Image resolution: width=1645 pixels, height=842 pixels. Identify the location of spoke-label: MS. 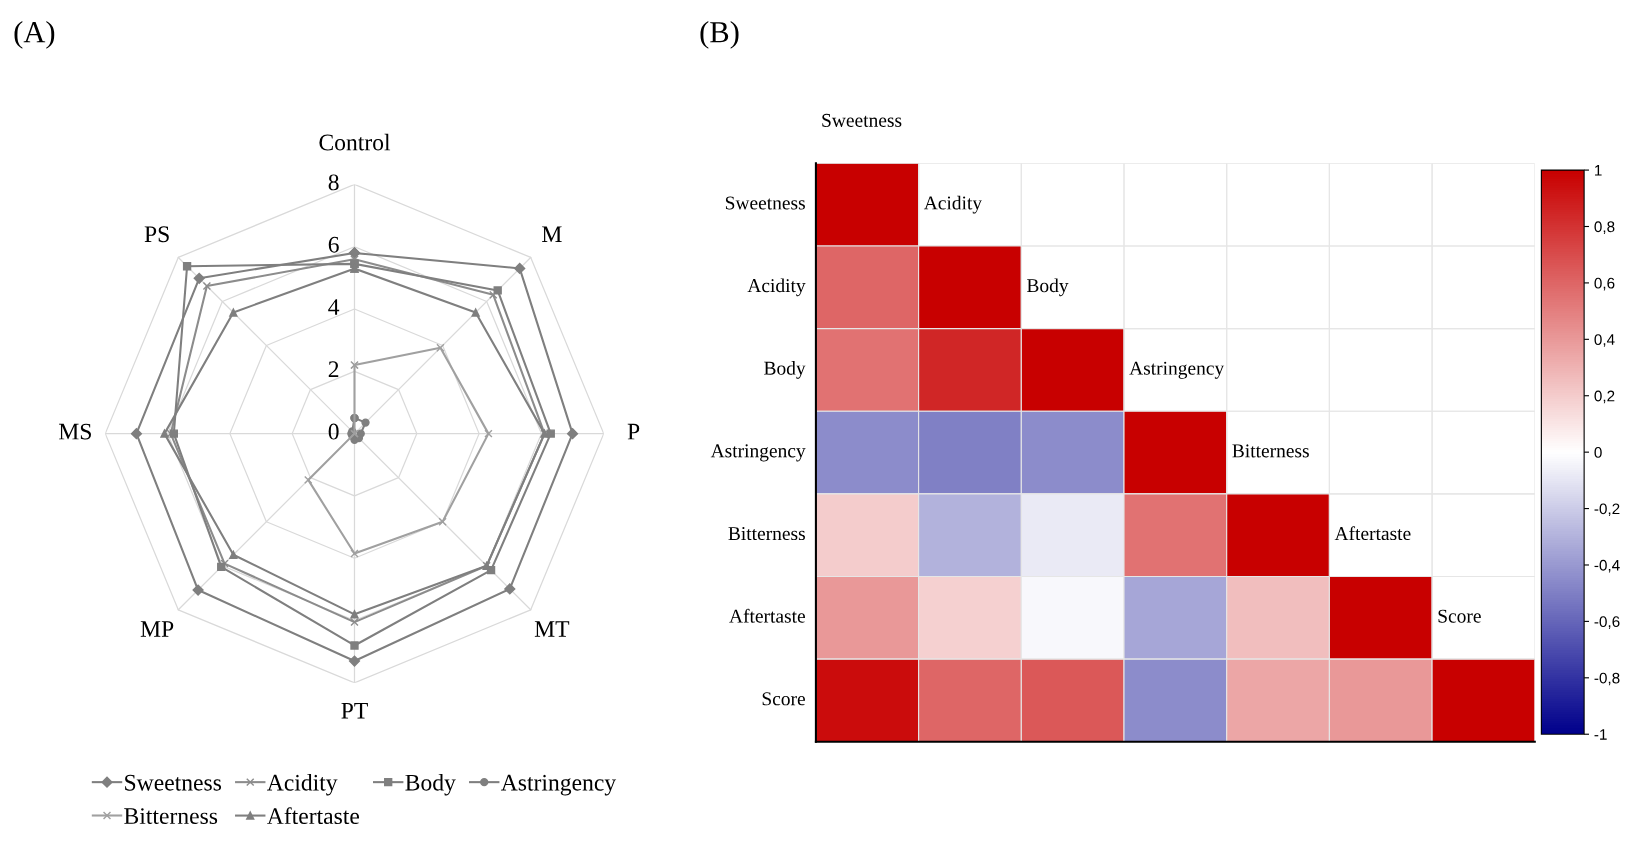
(74, 431).